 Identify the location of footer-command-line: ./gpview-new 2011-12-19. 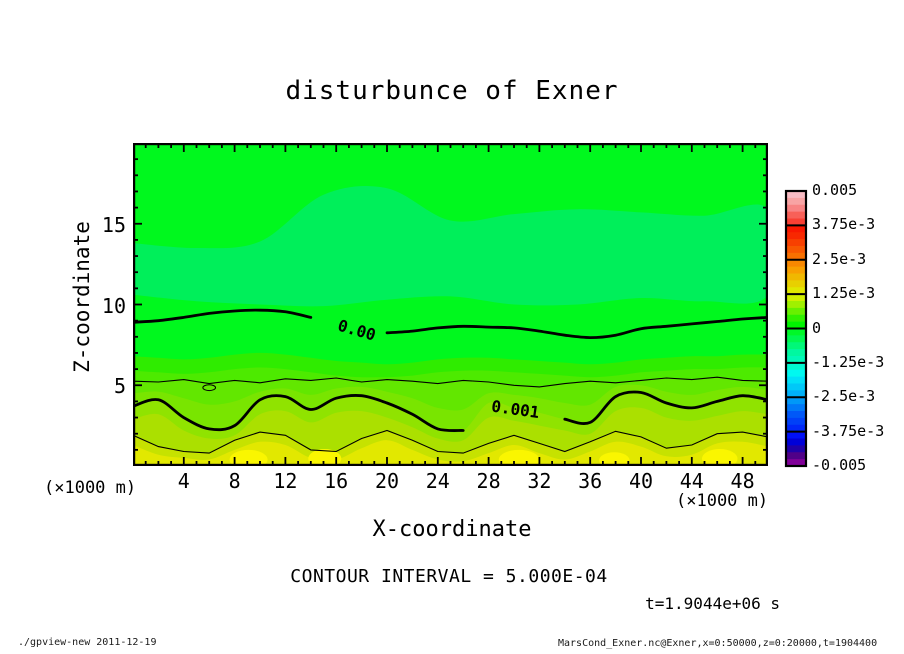
(87, 642).